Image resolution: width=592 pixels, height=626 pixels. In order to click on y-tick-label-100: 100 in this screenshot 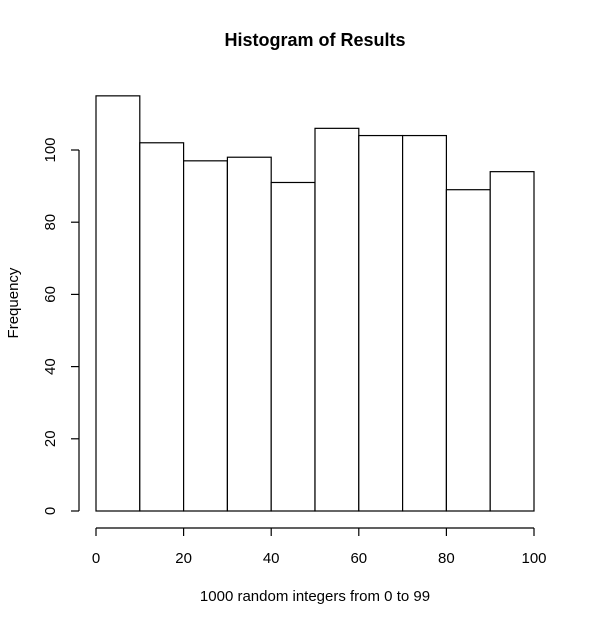, I will do `click(50, 149)`.